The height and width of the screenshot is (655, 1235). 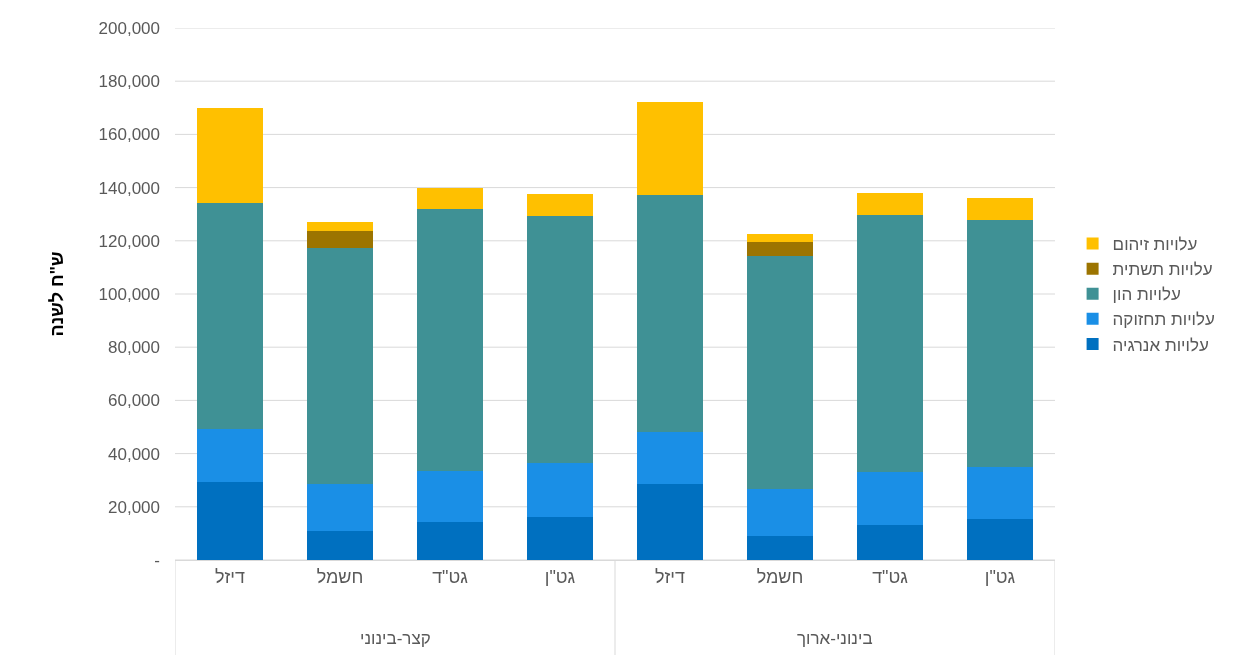 I want to click on text: בינוני-ארוך, so click(x=835, y=638).